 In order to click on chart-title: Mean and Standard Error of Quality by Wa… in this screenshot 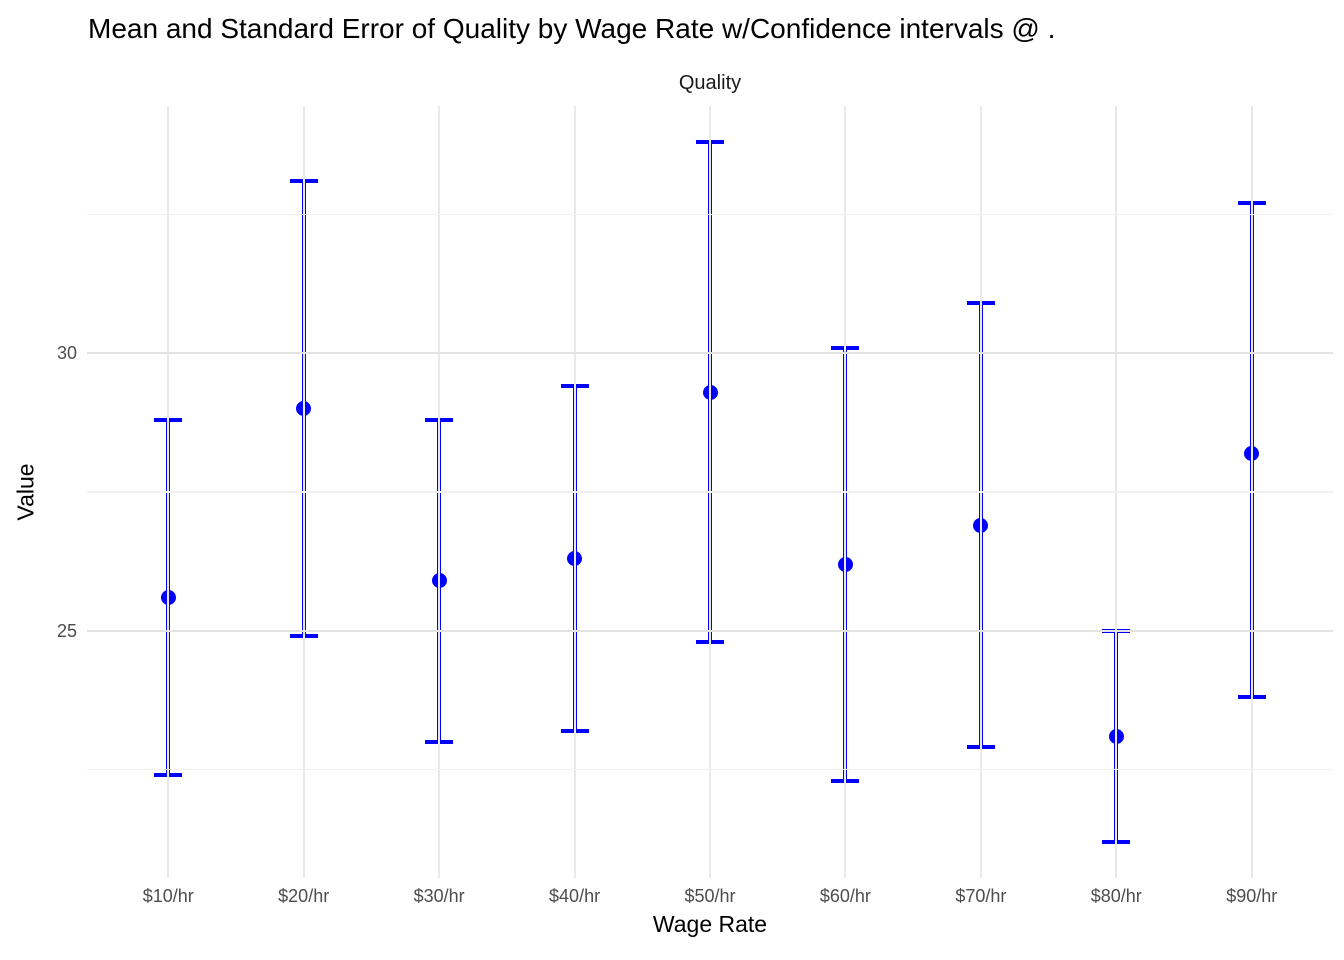, I will do `click(572, 28)`.